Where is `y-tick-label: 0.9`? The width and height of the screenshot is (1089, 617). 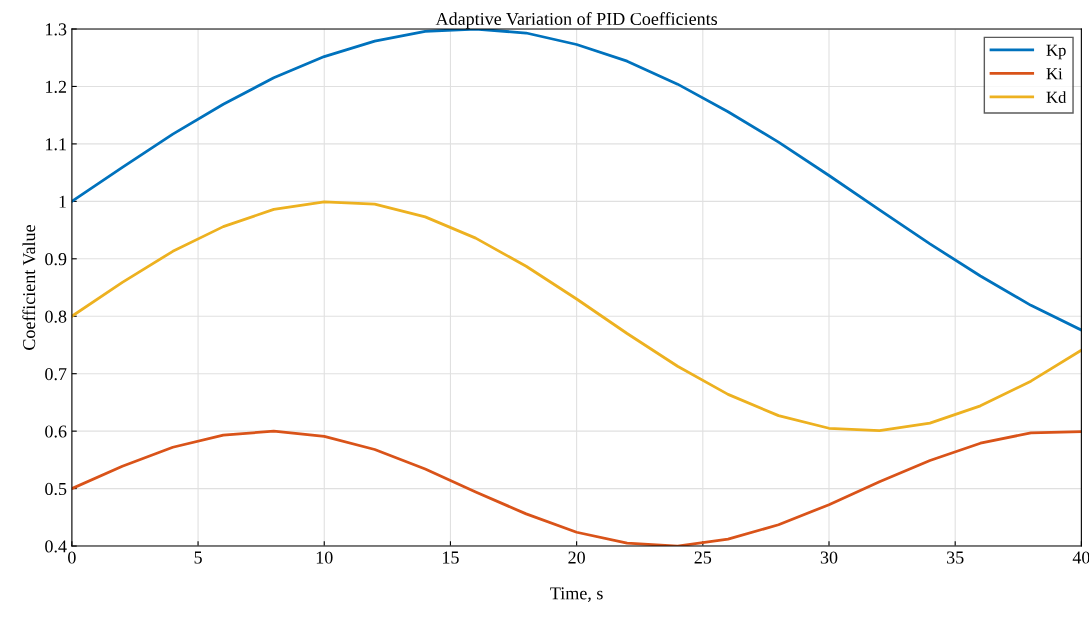
y-tick-label: 0.9 is located at coordinates (56, 259).